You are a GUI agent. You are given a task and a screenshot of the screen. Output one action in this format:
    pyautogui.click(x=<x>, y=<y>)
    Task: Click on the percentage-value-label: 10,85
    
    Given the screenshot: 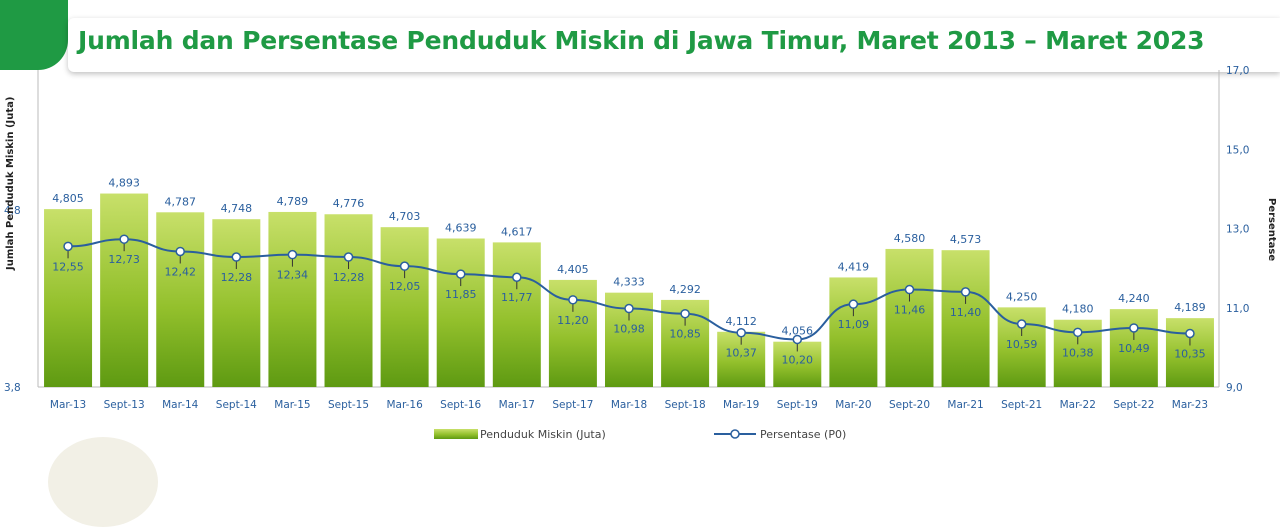 What is the action you would take?
    pyautogui.click(x=685, y=334)
    